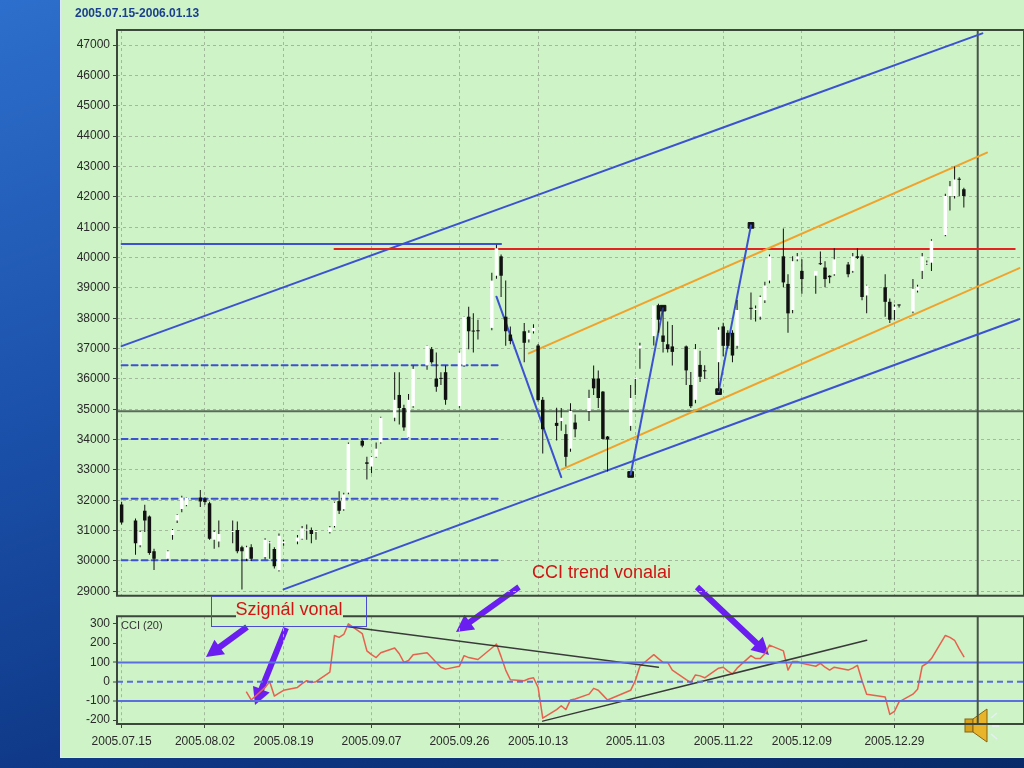 Image resolution: width=1024 pixels, height=768 pixels. Describe the element at coordinates (93, 347) in the screenshot. I see `y-tick-label: 37000` at that location.